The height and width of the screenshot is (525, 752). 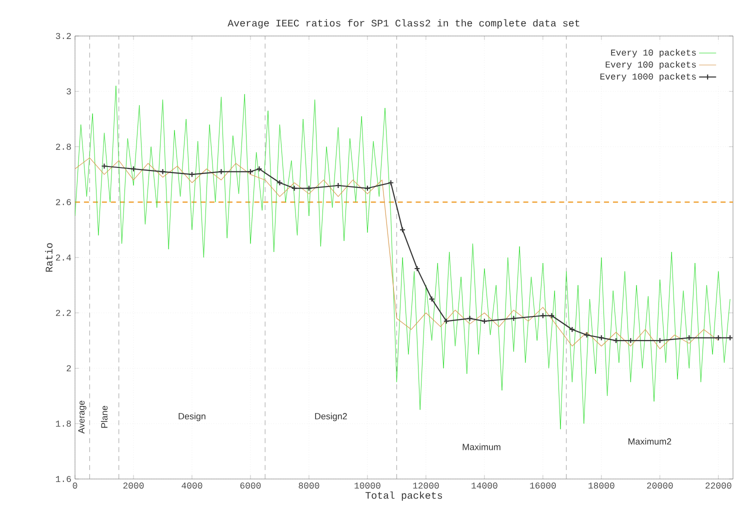 I want to click on chart-title: Average IEEC ratios for SP1 Class2 in the complete data set, so click(x=404, y=23).